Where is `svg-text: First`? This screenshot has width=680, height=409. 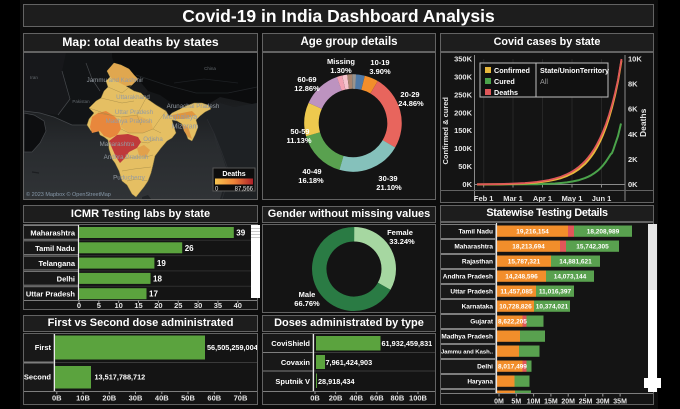 svg-text: First is located at coordinates (43, 347).